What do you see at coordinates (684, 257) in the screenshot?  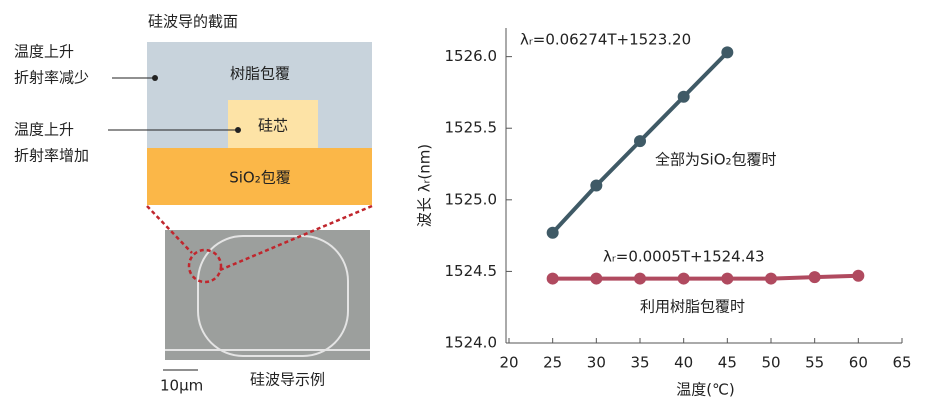 I see `equation: λᵣ=0.0005T+1524.43` at bounding box center [684, 257].